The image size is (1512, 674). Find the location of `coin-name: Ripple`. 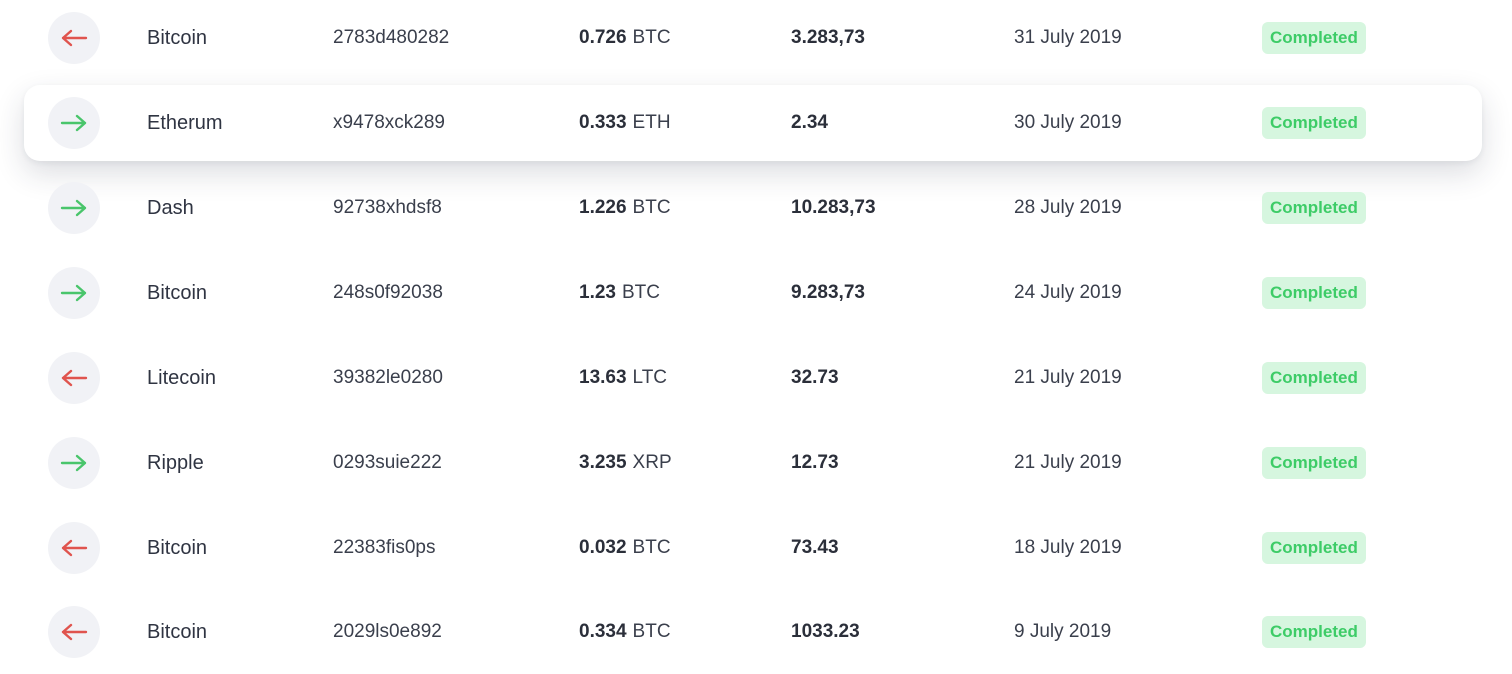

coin-name: Ripple is located at coordinates (175, 462).